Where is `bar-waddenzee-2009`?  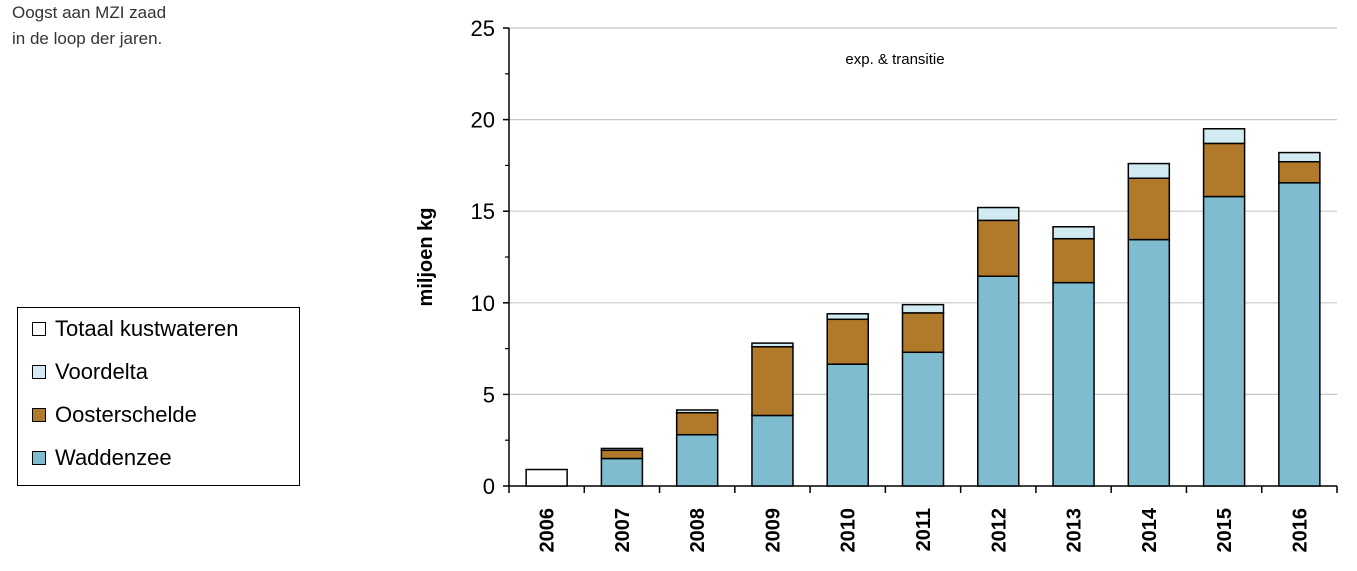 bar-waddenzee-2009 is located at coordinates (772, 450).